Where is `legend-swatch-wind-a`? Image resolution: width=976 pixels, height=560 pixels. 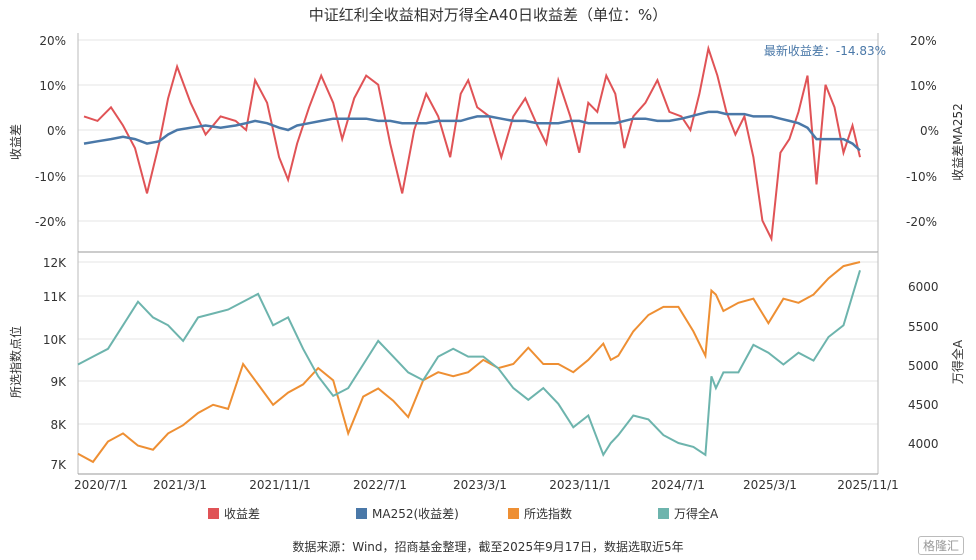 legend-swatch-wind-a is located at coordinates (663, 513).